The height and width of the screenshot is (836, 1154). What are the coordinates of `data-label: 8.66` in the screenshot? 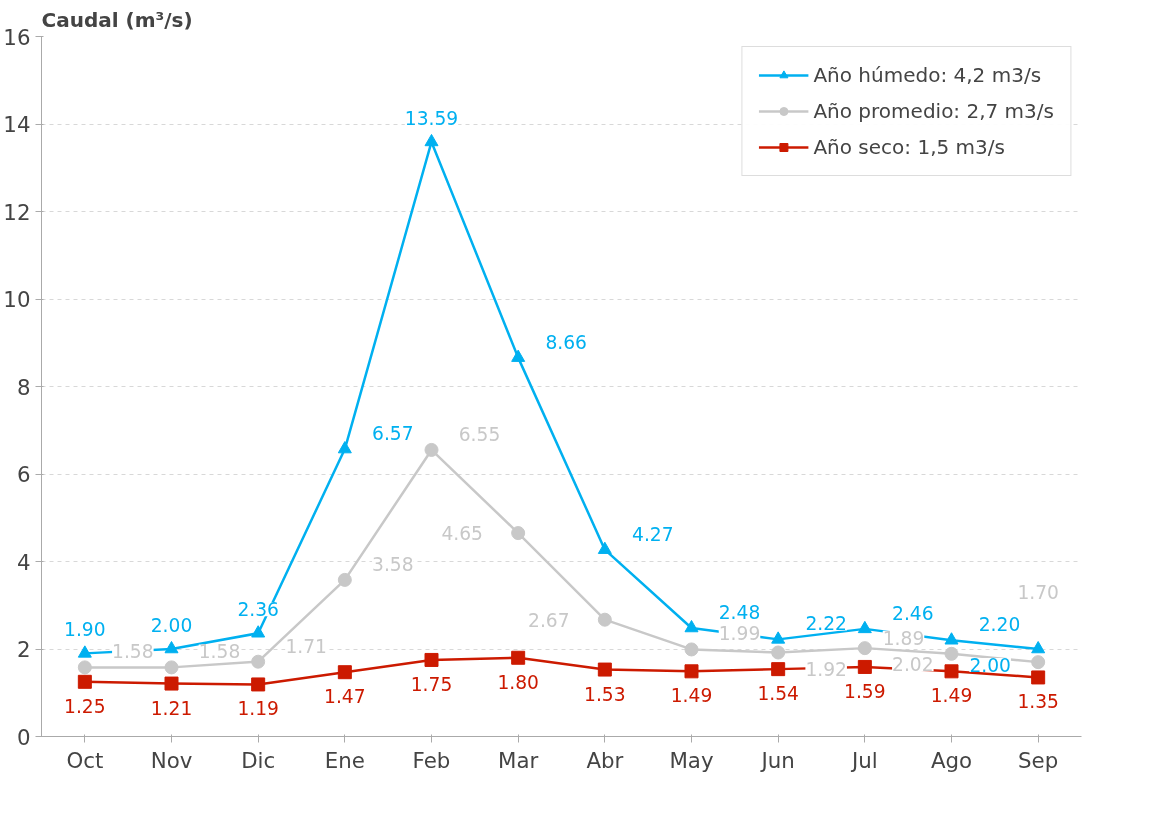 It's located at (566, 342).